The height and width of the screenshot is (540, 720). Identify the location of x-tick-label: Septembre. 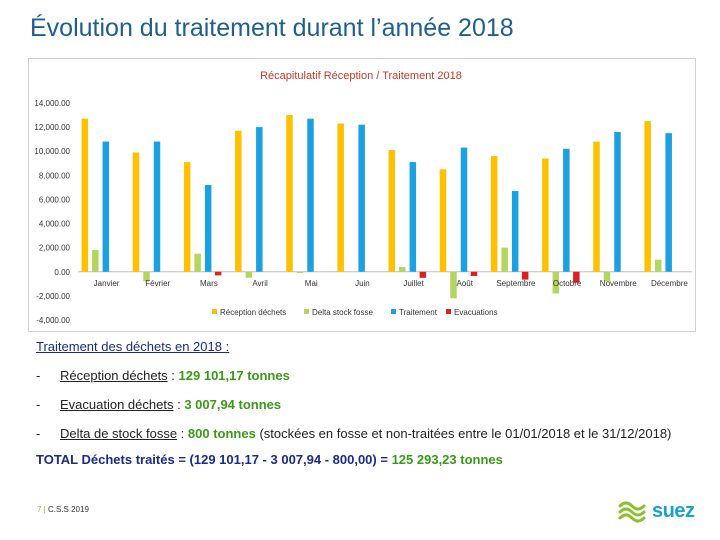
(516, 283).